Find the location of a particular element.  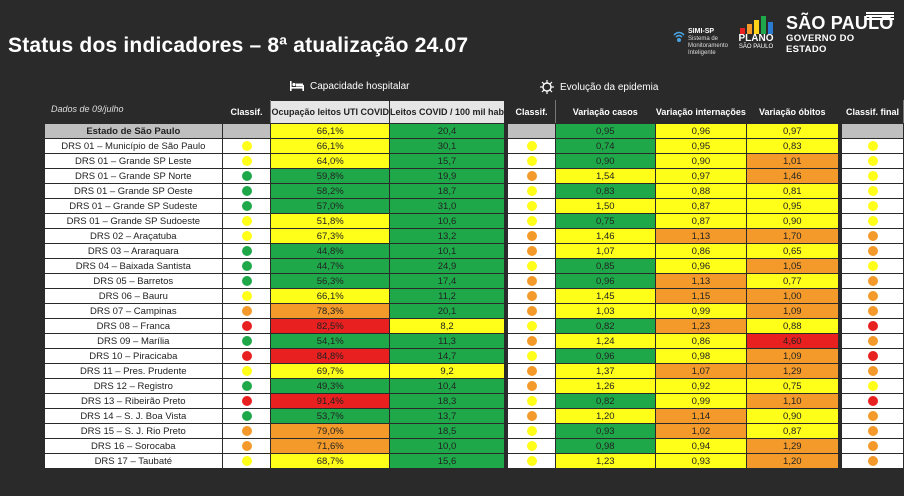

plano-bars-icon is located at coordinates (756, 25).